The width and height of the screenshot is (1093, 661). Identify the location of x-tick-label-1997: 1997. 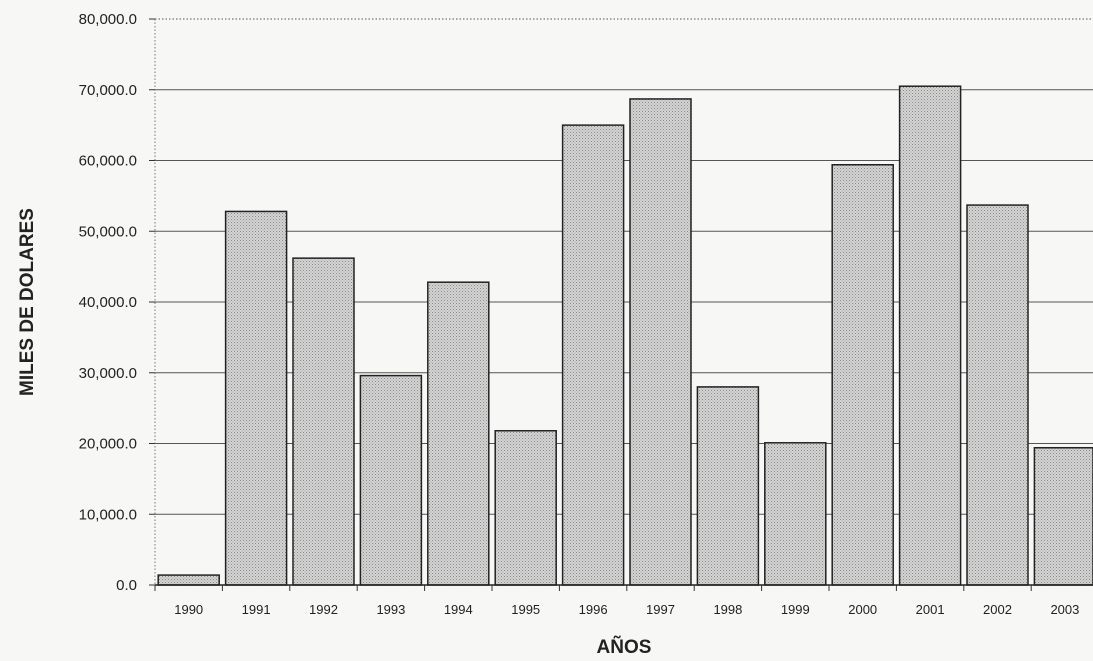
(660, 609).